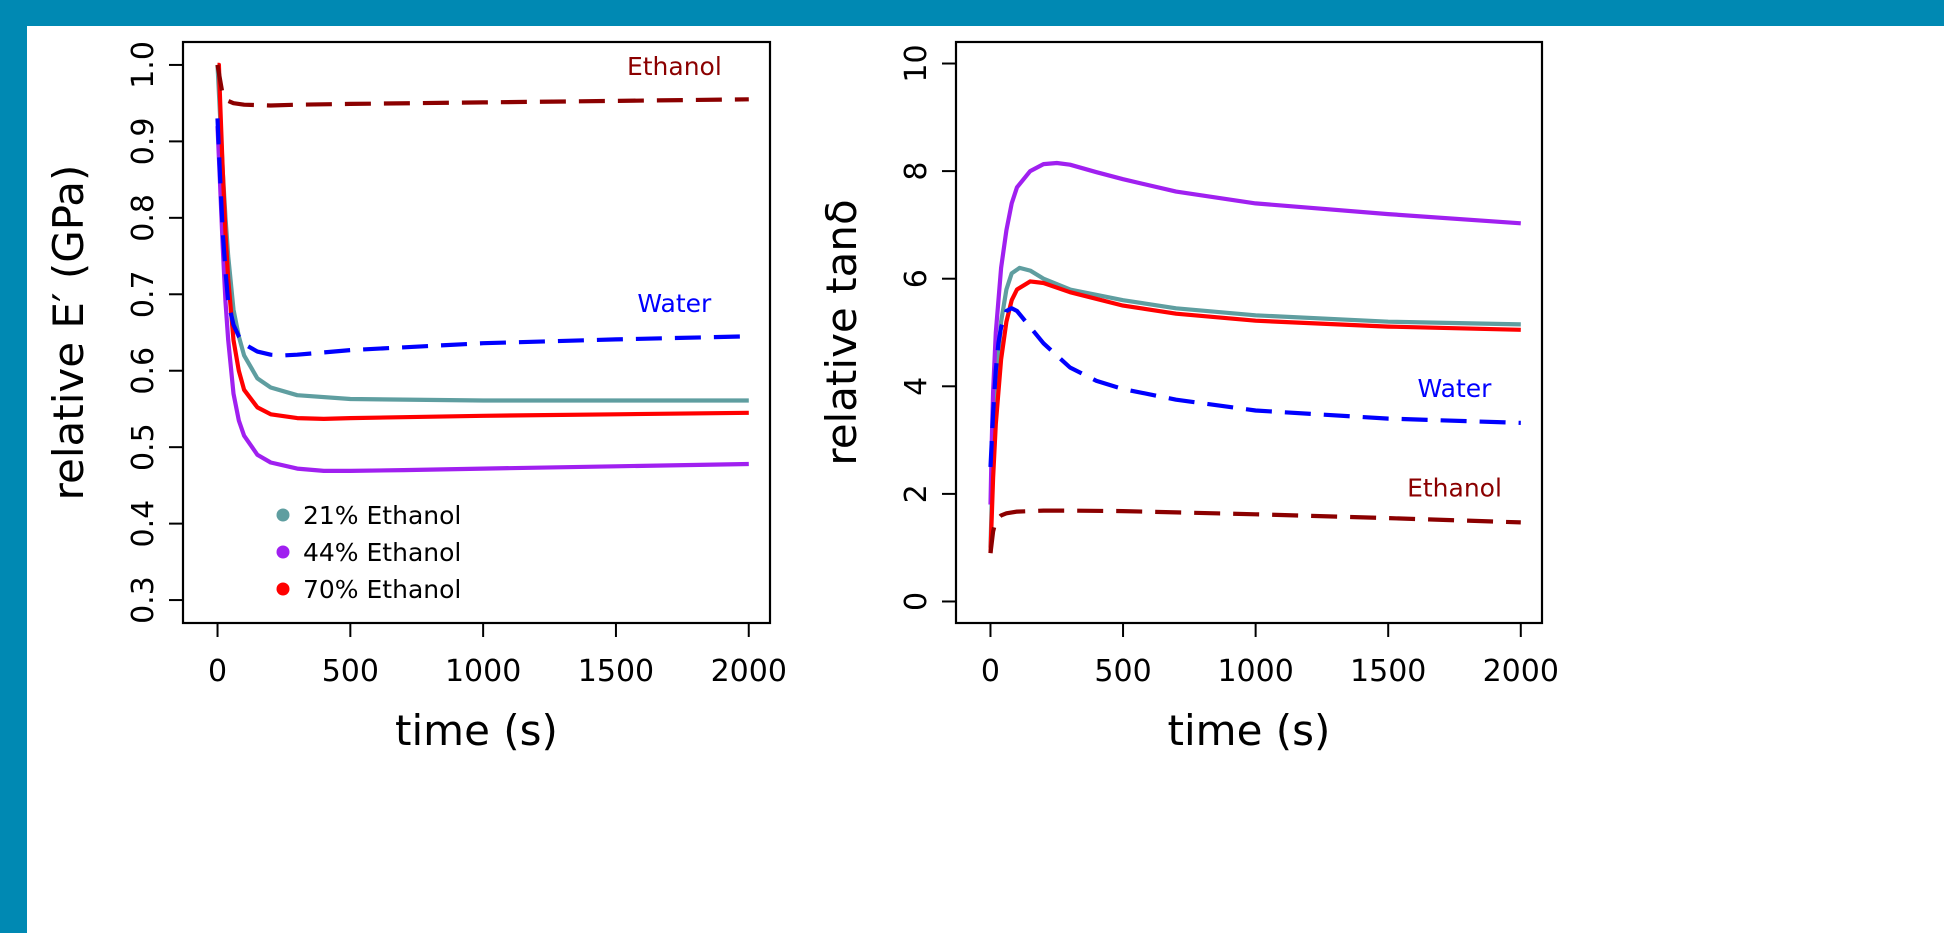 The height and width of the screenshot is (933, 1944). I want to click on y-tick-label: 6, so click(916, 278).